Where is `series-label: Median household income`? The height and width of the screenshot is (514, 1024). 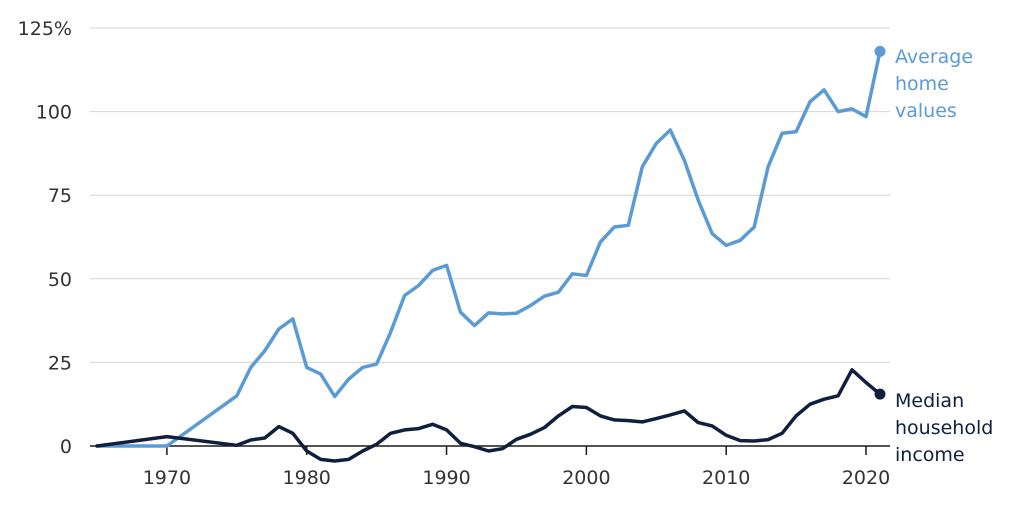
series-label: Median household income is located at coordinates (944, 428).